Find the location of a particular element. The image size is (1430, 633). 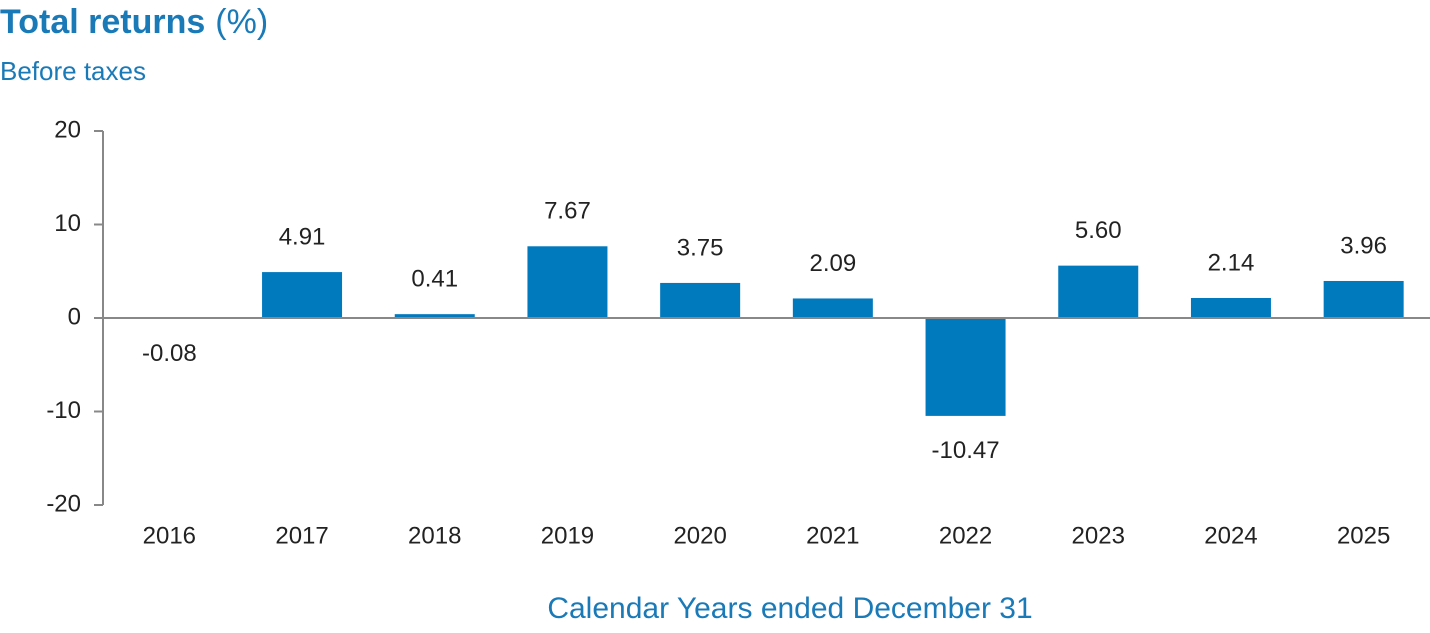

x-tick-label: 2022 is located at coordinates (965, 535).